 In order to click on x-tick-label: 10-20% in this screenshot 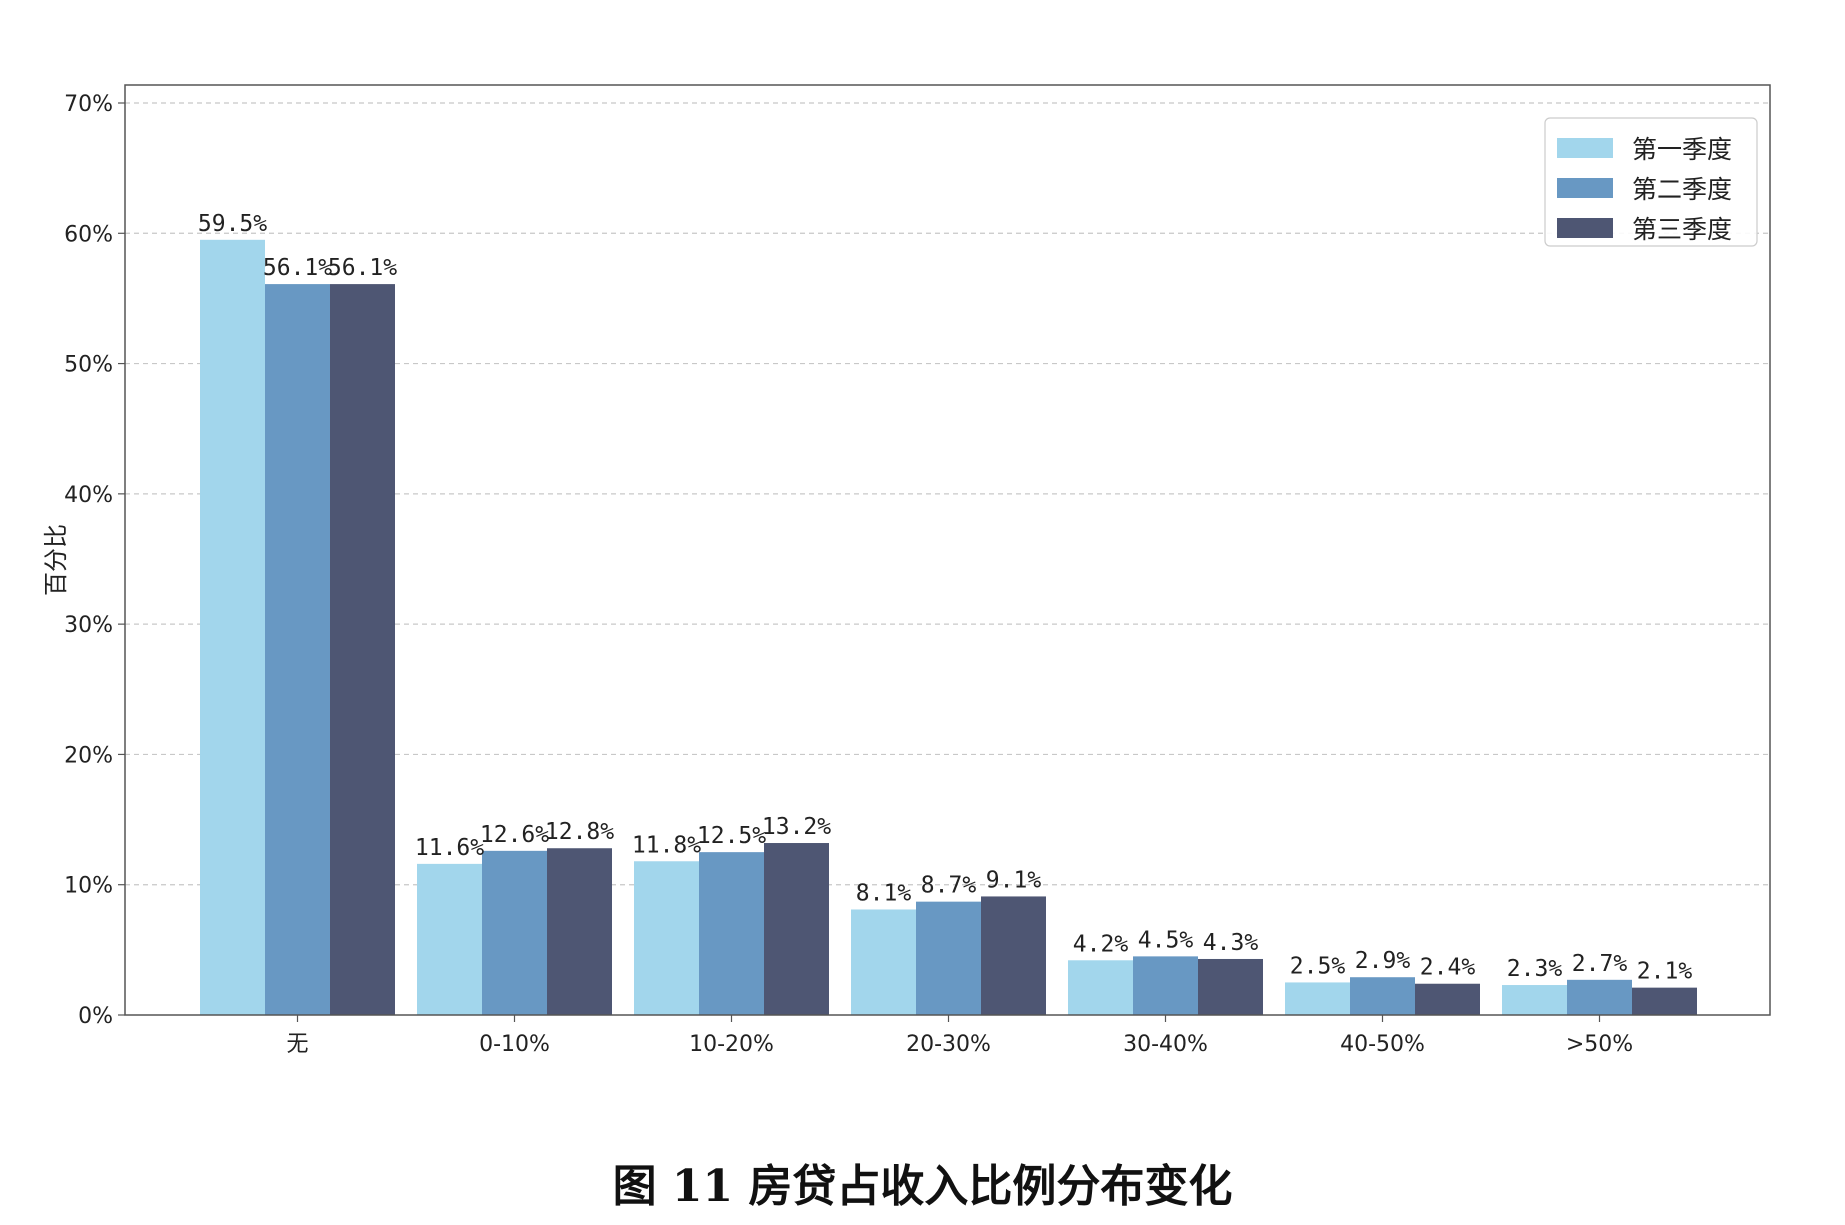, I will do `click(731, 1044)`.